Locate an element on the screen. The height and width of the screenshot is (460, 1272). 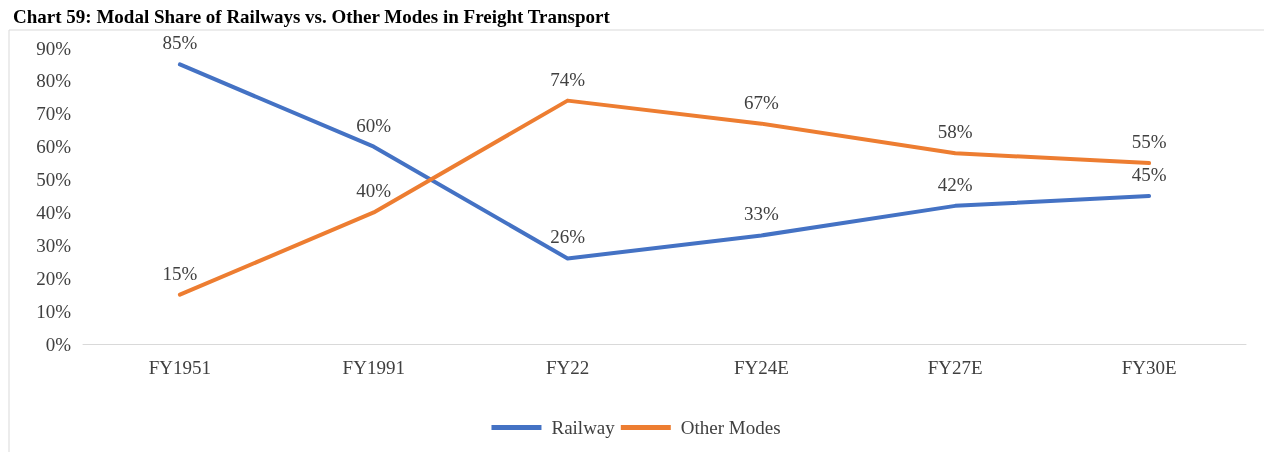
data-label: 45% is located at coordinates (1149, 174).